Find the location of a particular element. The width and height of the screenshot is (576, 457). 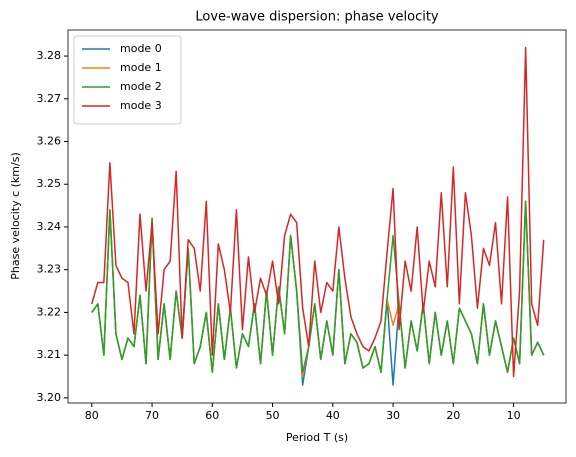

chart-title: Love-wave dispersion: phase velocity is located at coordinates (317, 17).